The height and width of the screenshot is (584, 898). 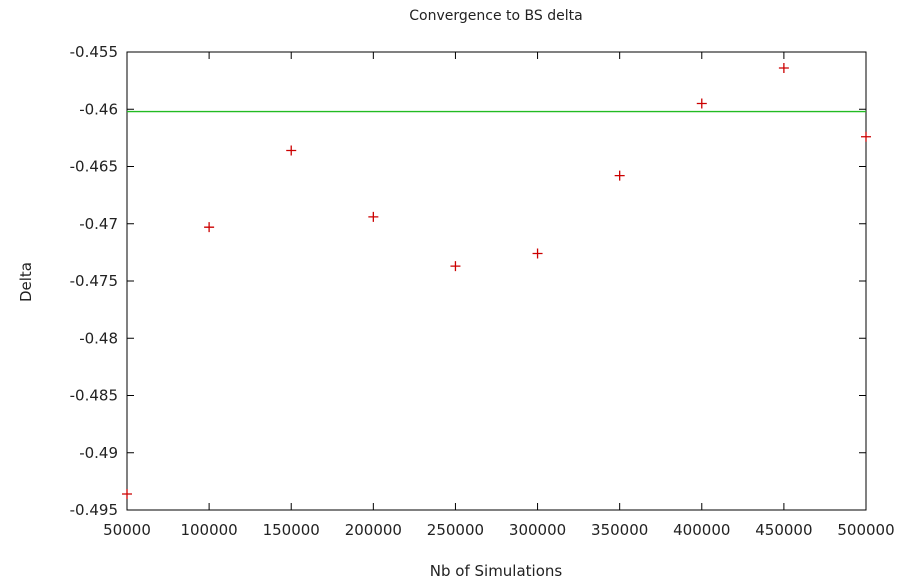 I want to click on x-tick-label: 450000, so click(x=783, y=530).